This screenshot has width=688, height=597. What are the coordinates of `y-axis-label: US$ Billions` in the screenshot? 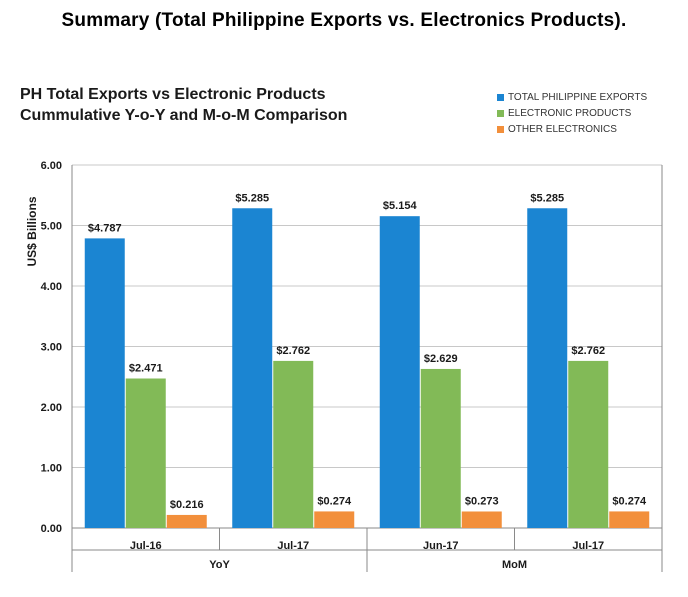 It's located at (32, 231).